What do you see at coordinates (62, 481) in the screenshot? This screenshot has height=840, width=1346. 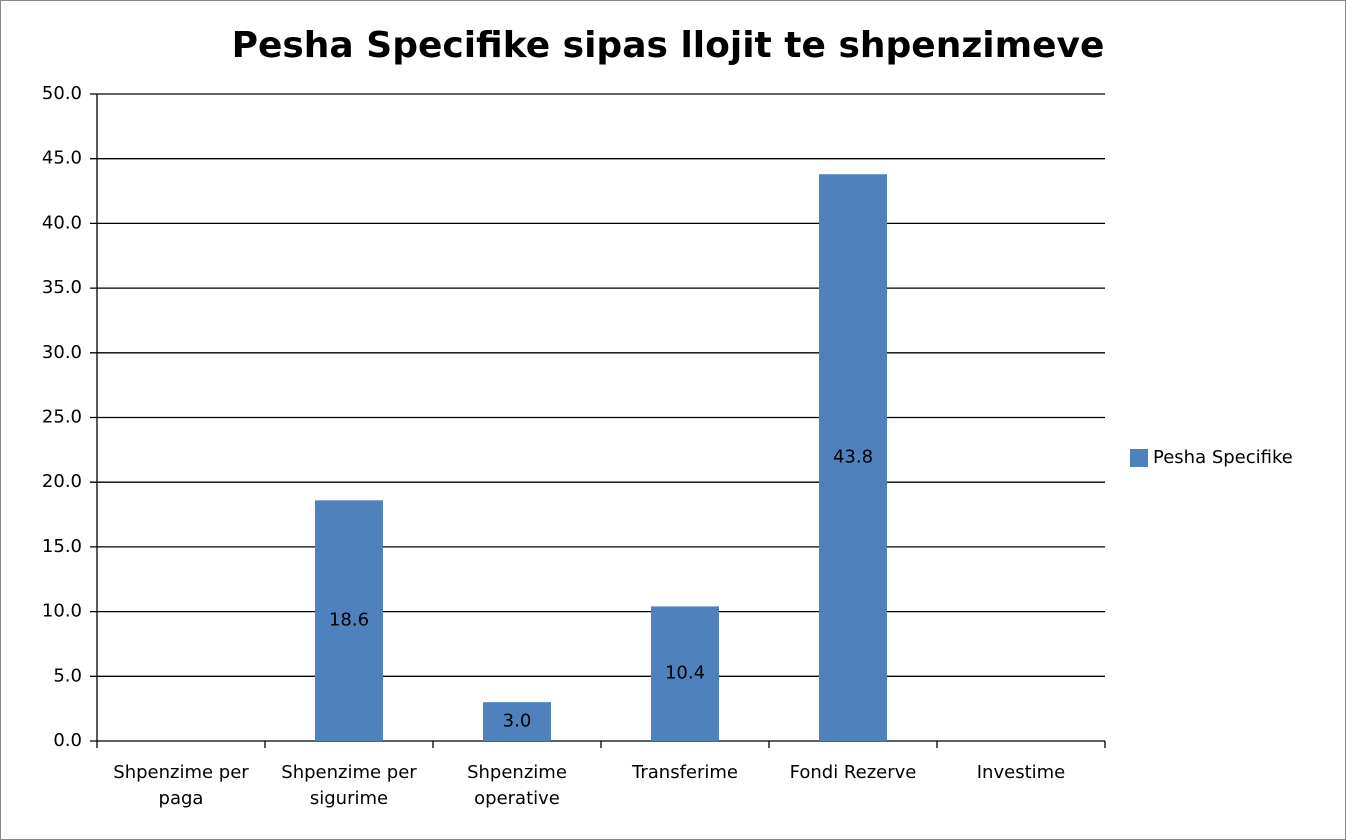 I see `y-tick-label: 20.0` at bounding box center [62, 481].